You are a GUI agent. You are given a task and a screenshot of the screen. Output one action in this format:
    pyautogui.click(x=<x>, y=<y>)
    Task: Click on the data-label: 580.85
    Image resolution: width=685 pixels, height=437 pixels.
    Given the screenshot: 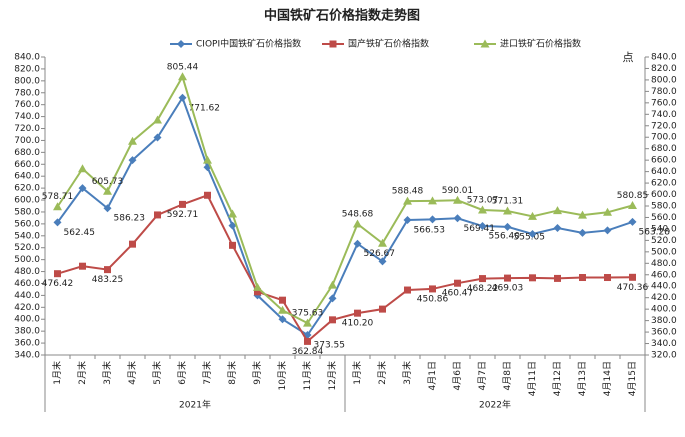 What is the action you would take?
    pyautogui.click(x=633, y=196)
    